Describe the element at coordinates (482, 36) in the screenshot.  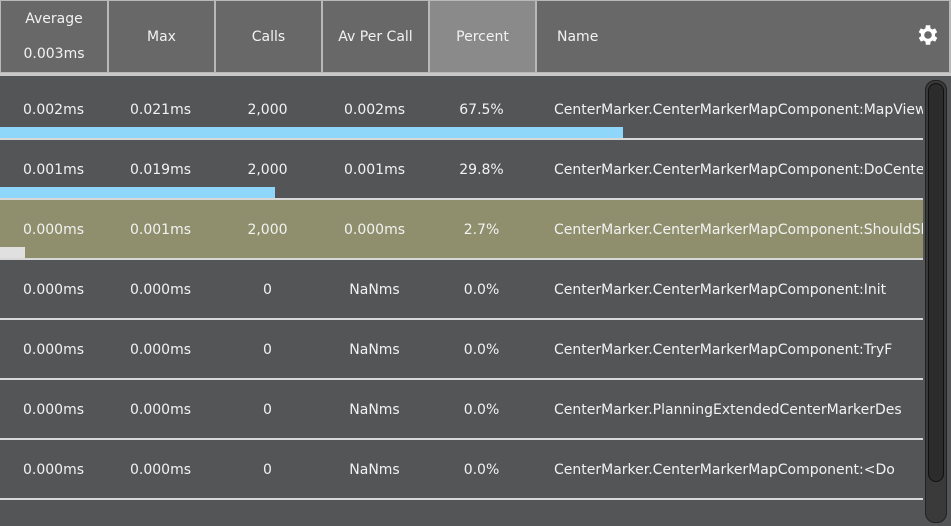
I see `column-header-percent: Percent` at that location.